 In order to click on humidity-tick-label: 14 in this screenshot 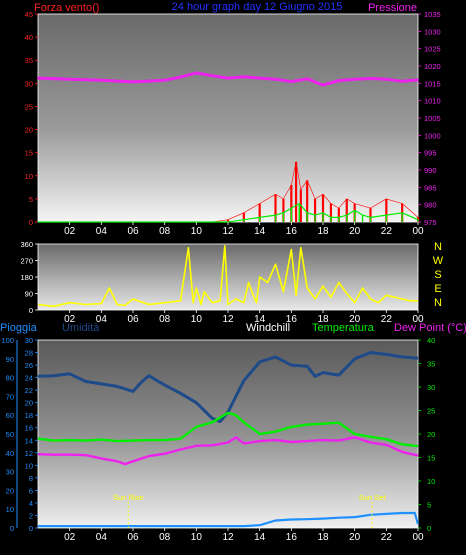, I will do `click(29, 440)`.